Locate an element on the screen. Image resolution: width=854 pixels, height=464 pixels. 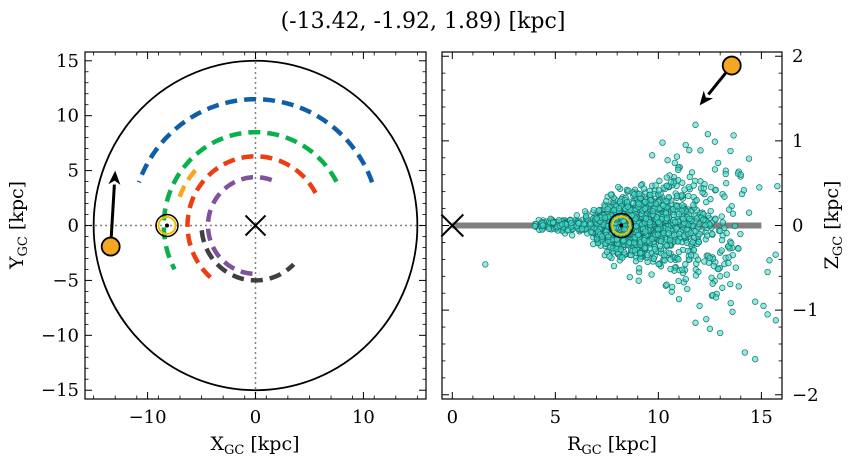
figure-title: (-13.42, -1.92, 1.89) [kpc] is located at coordinates (423, 21).